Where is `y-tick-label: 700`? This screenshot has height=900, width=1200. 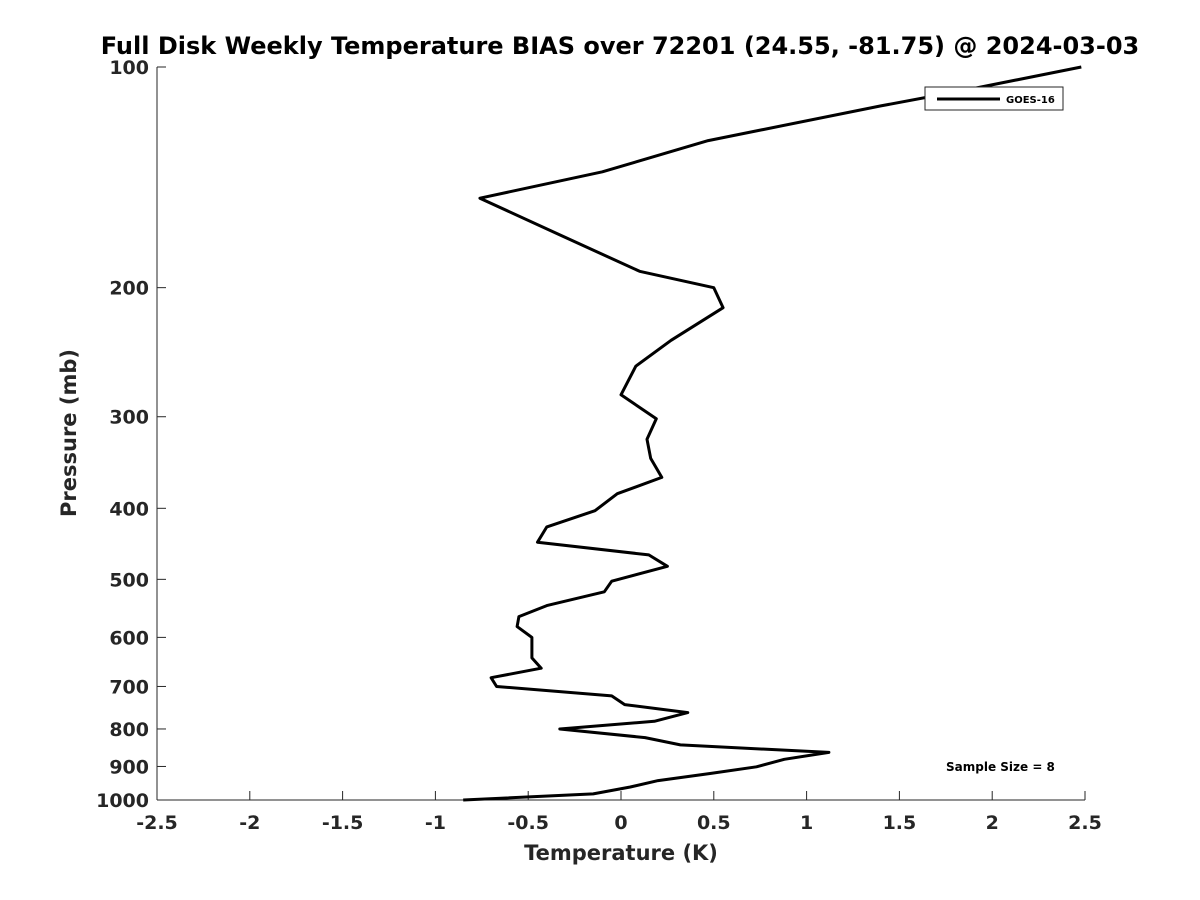
y-tick-label: 700 is located at coordinates (129, 687).